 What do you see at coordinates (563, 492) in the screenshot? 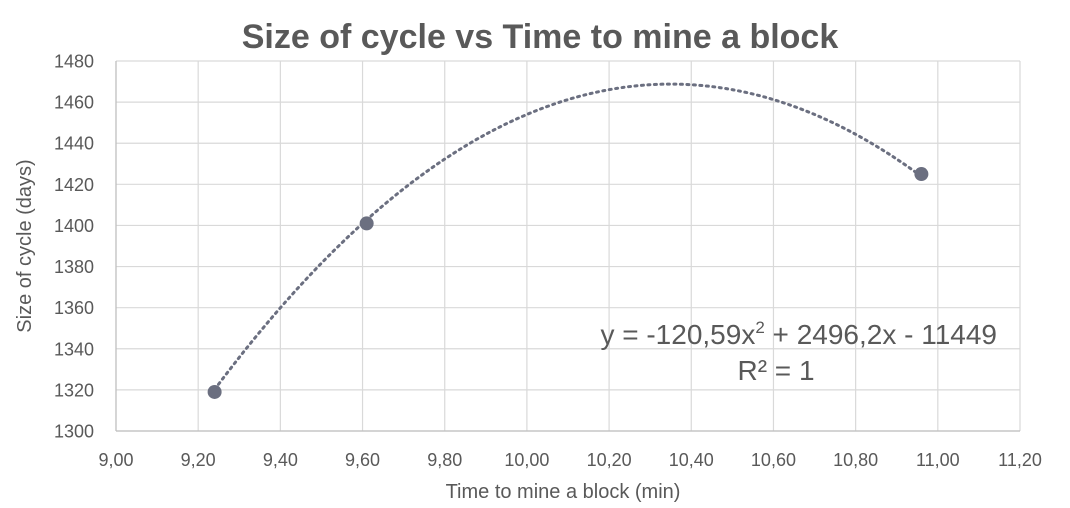
I see `x-axis-label: Time to mine a block (min)` at bounding box center [563, 492].